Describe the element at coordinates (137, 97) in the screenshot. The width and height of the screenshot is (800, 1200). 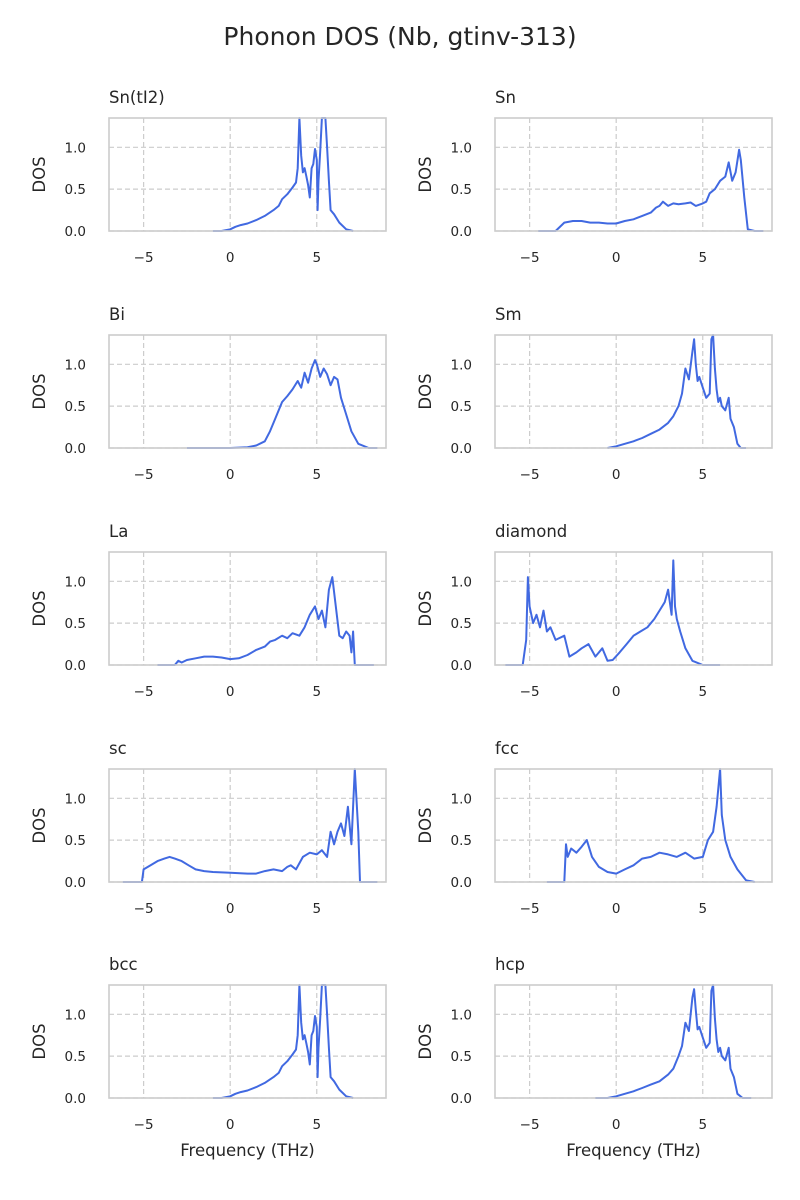
I see `panel-title: Sn(tI2)` at that location.